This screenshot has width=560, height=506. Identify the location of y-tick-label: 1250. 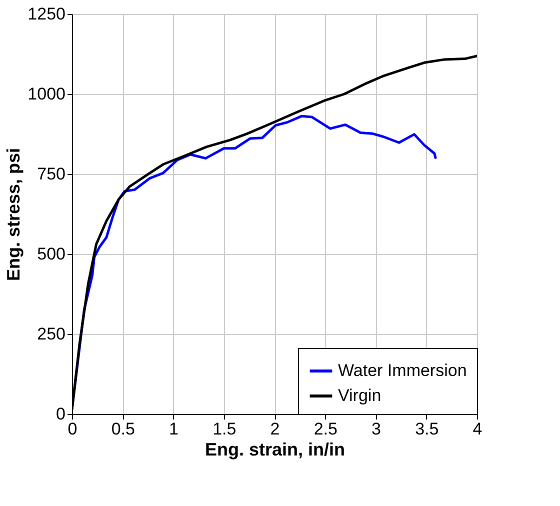
(47, 14).